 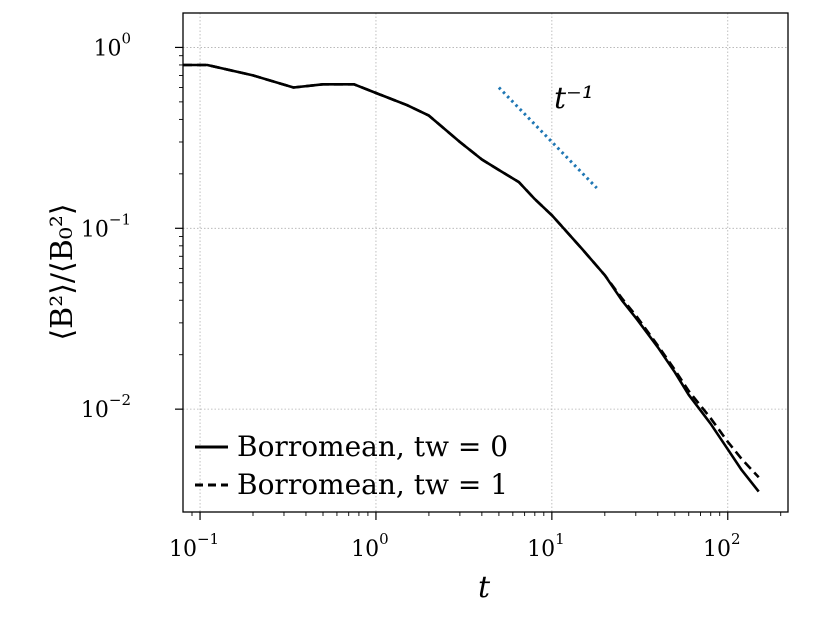 What do you see at coordinates (126, 38) in the screenshot?
I see `y-tick-exponent: 0` at bounding box center [126, 38].